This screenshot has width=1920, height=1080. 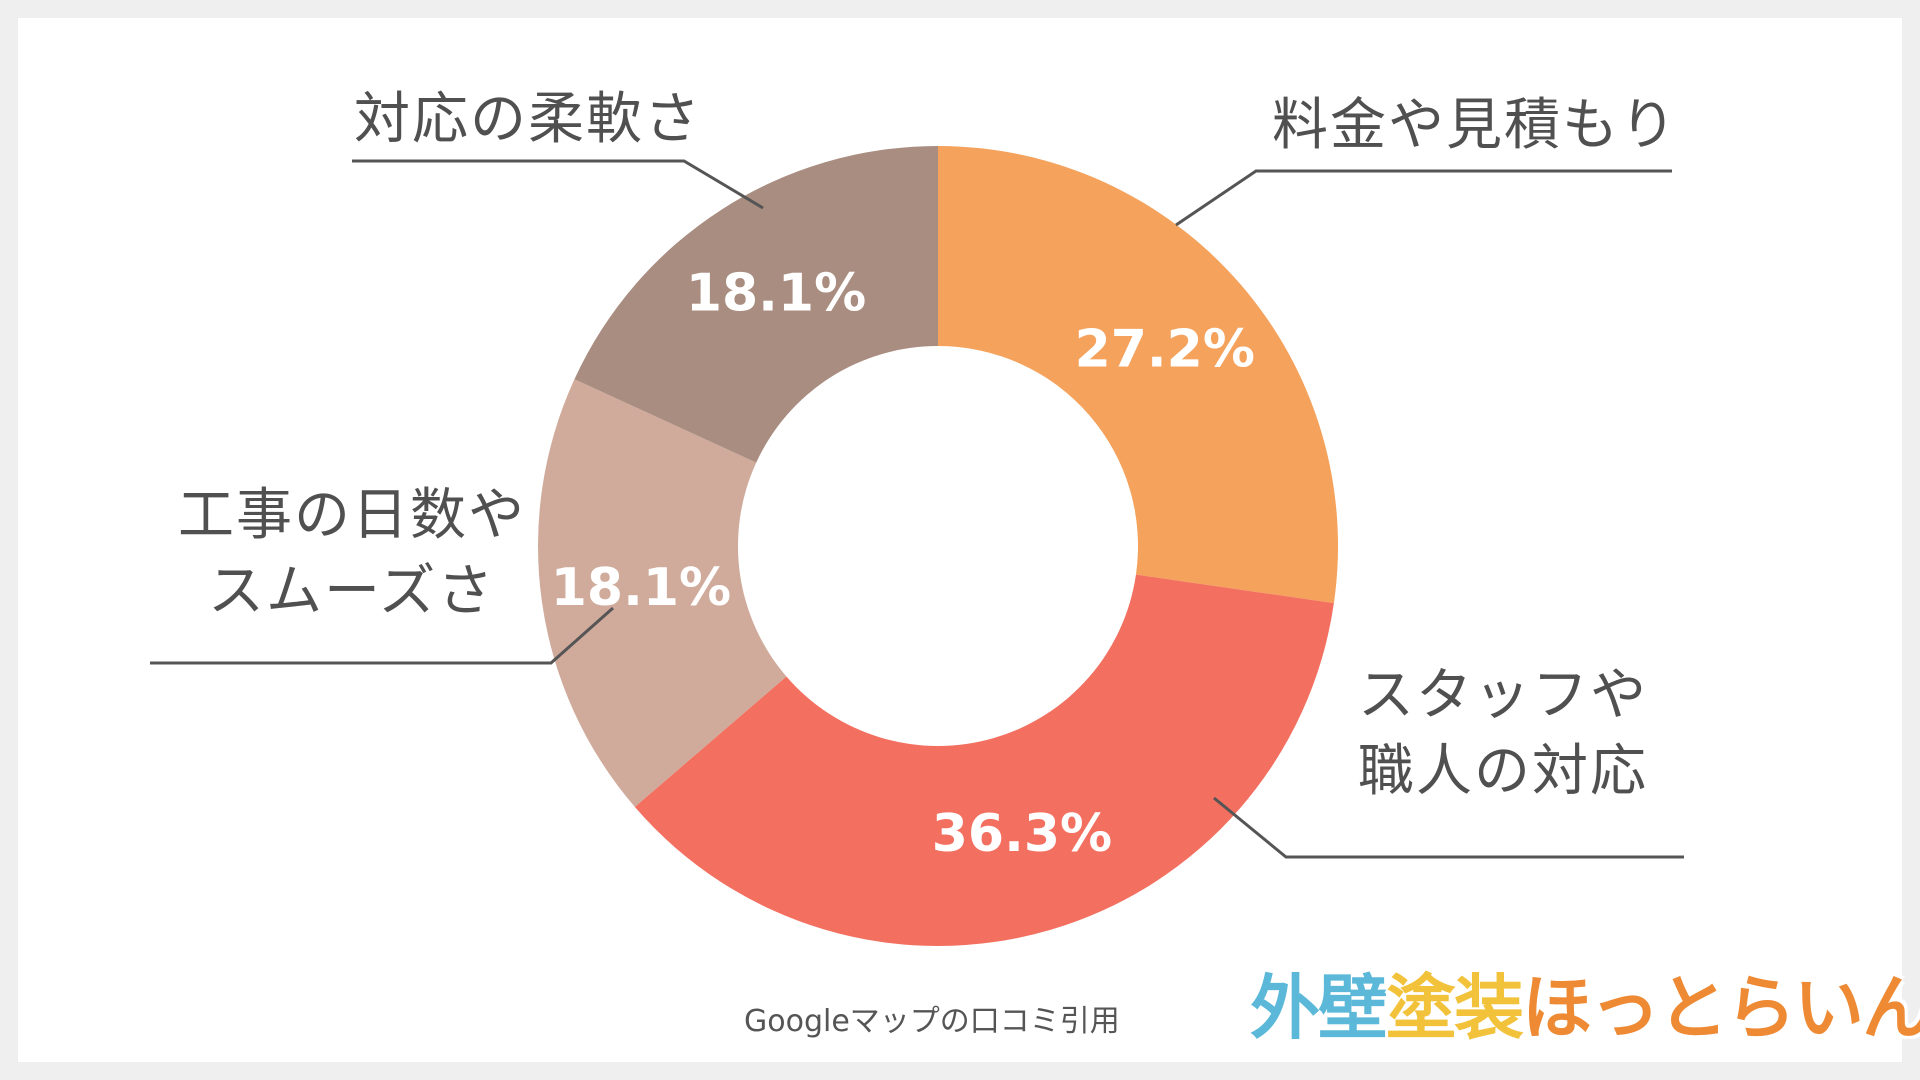 What do you see at coordinates (1455, 1008) in the screenshot?
I see `logo-part-2: 塗装` at bounding box center [1455, 1008].